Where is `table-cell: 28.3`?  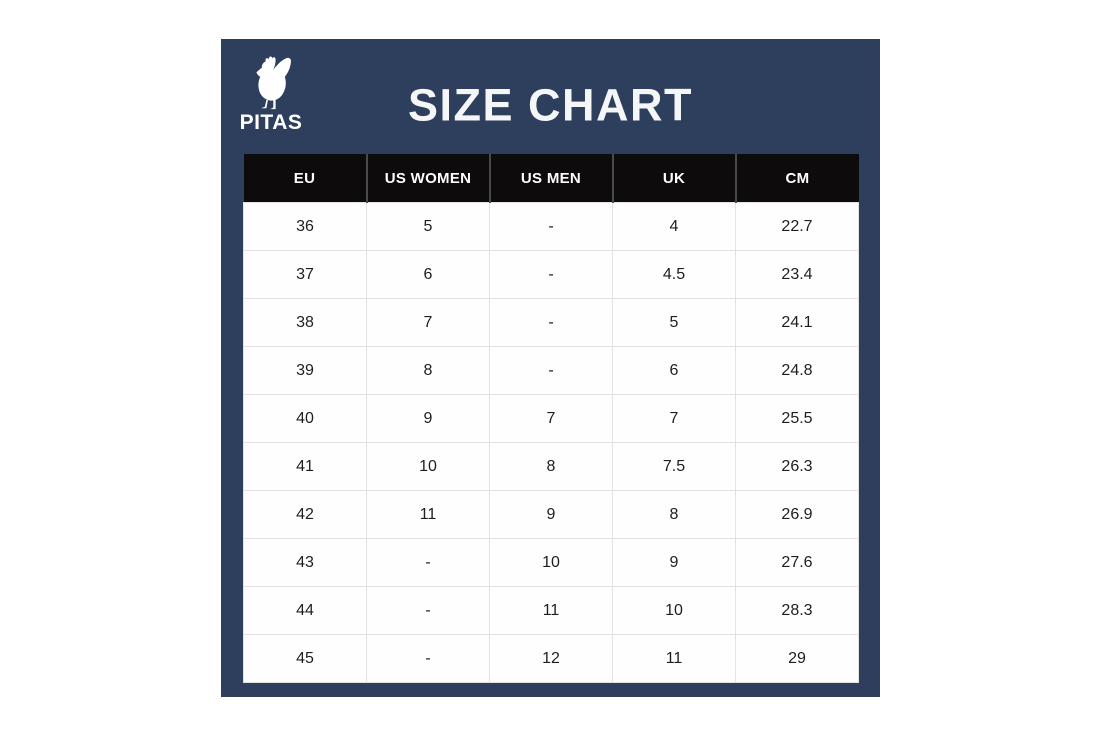 table-cell: 28.3 is located at coordinates (797, 610).